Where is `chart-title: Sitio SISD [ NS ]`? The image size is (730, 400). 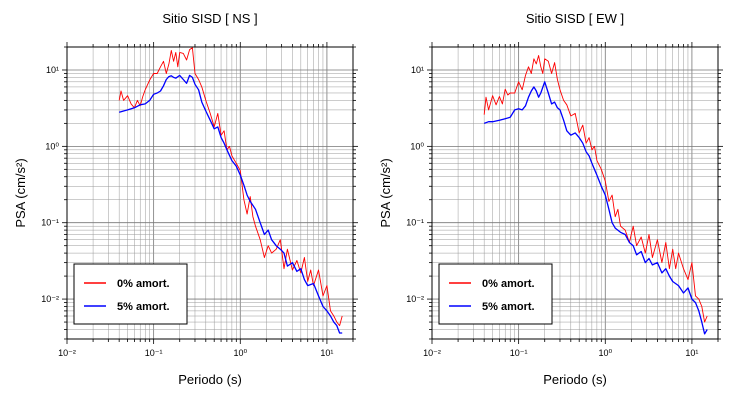
chart-title: Sitio SISD [ NS ] is located at coordinates (209, 18).